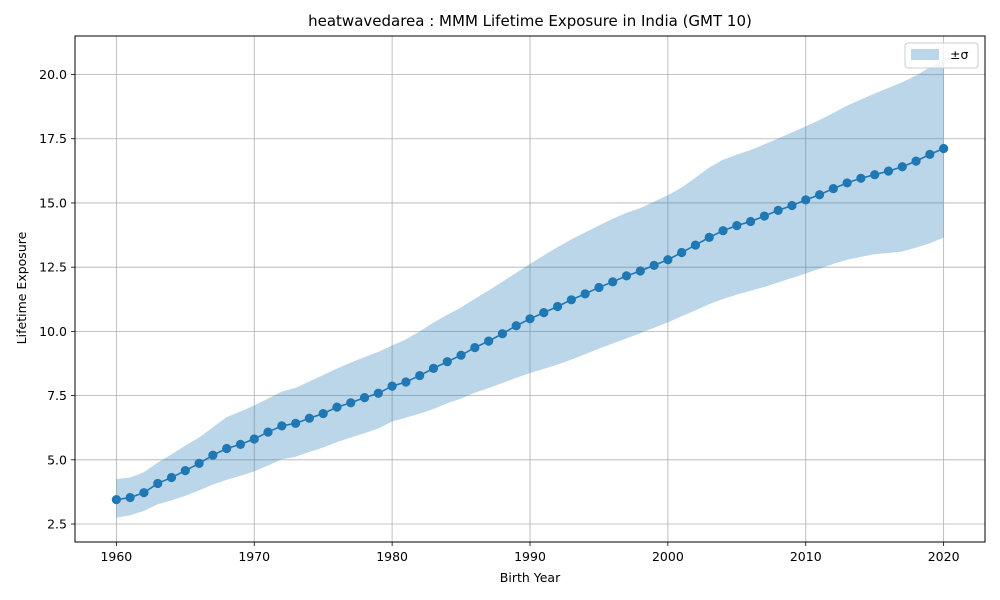 The image size is (1000, 600). I want to click on legend-frame, so click(941, 55).